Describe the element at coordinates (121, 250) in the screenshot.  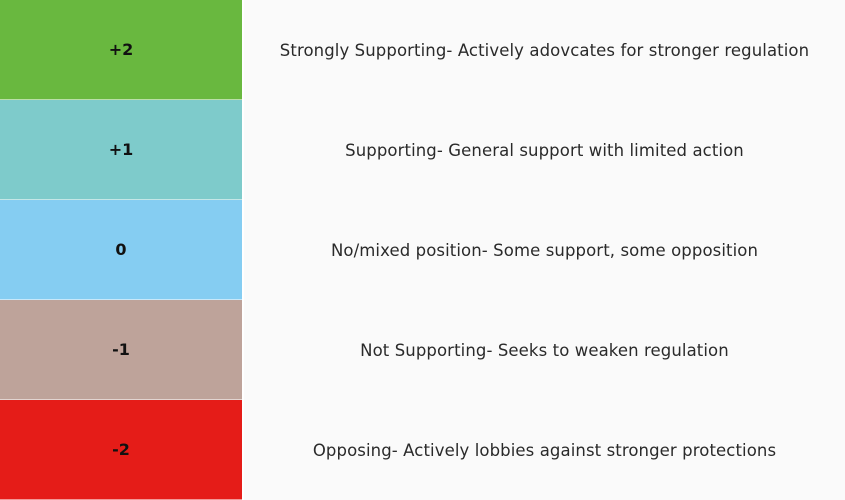
I see `score-cell: 0` at that location.